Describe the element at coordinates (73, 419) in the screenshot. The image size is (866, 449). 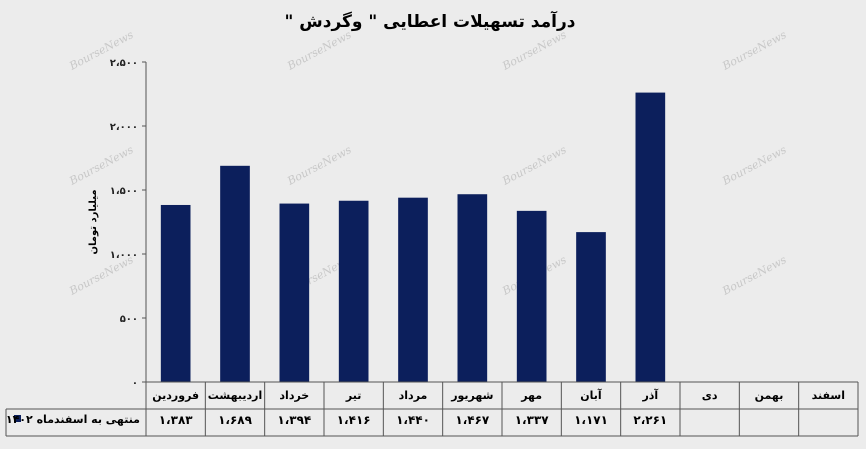
I see `legend-label: منتهی به اسفندماه ۱۴۰۲` at that location.